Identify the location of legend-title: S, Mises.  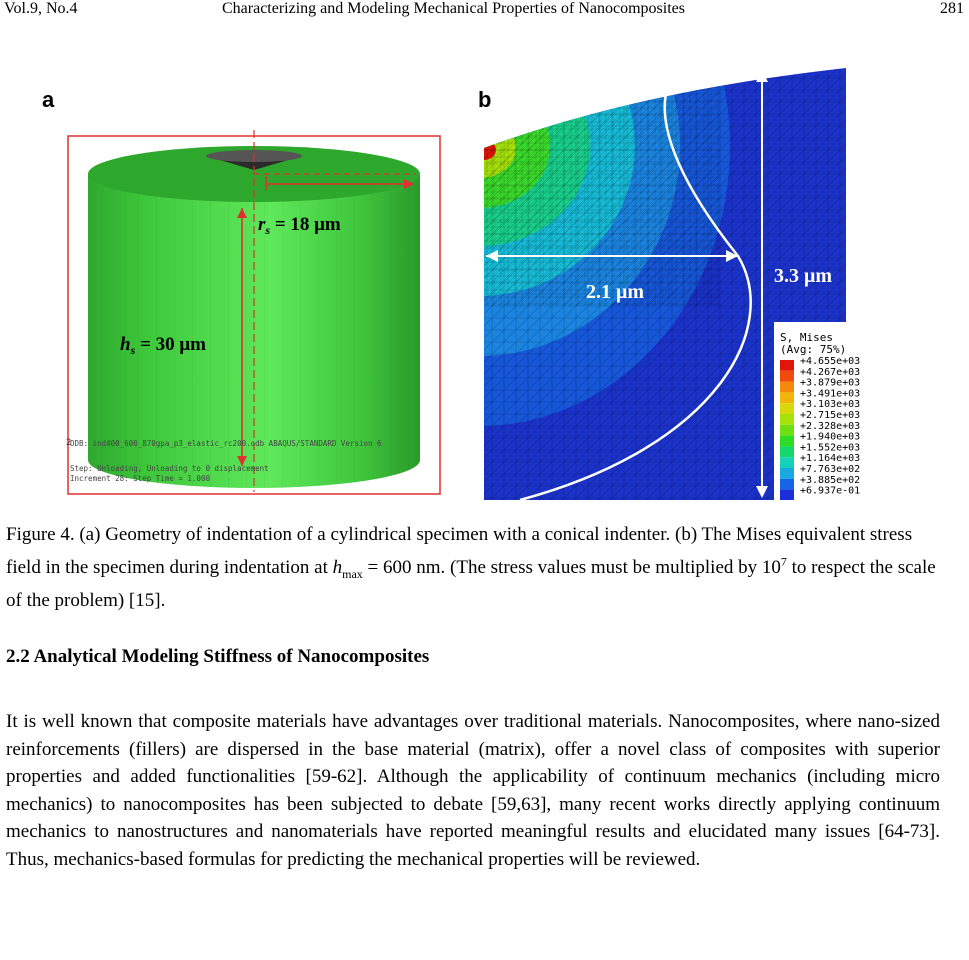
(806, 337).